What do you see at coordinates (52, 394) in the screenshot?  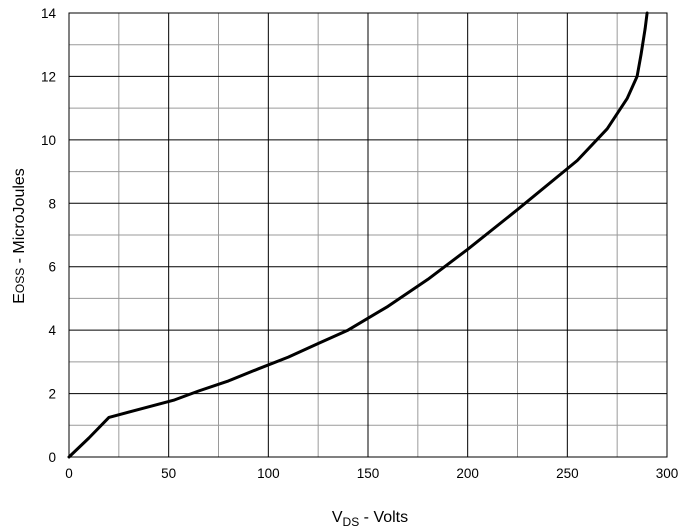 I see `y-tick-label: 2` at bounding box center [52, 394].